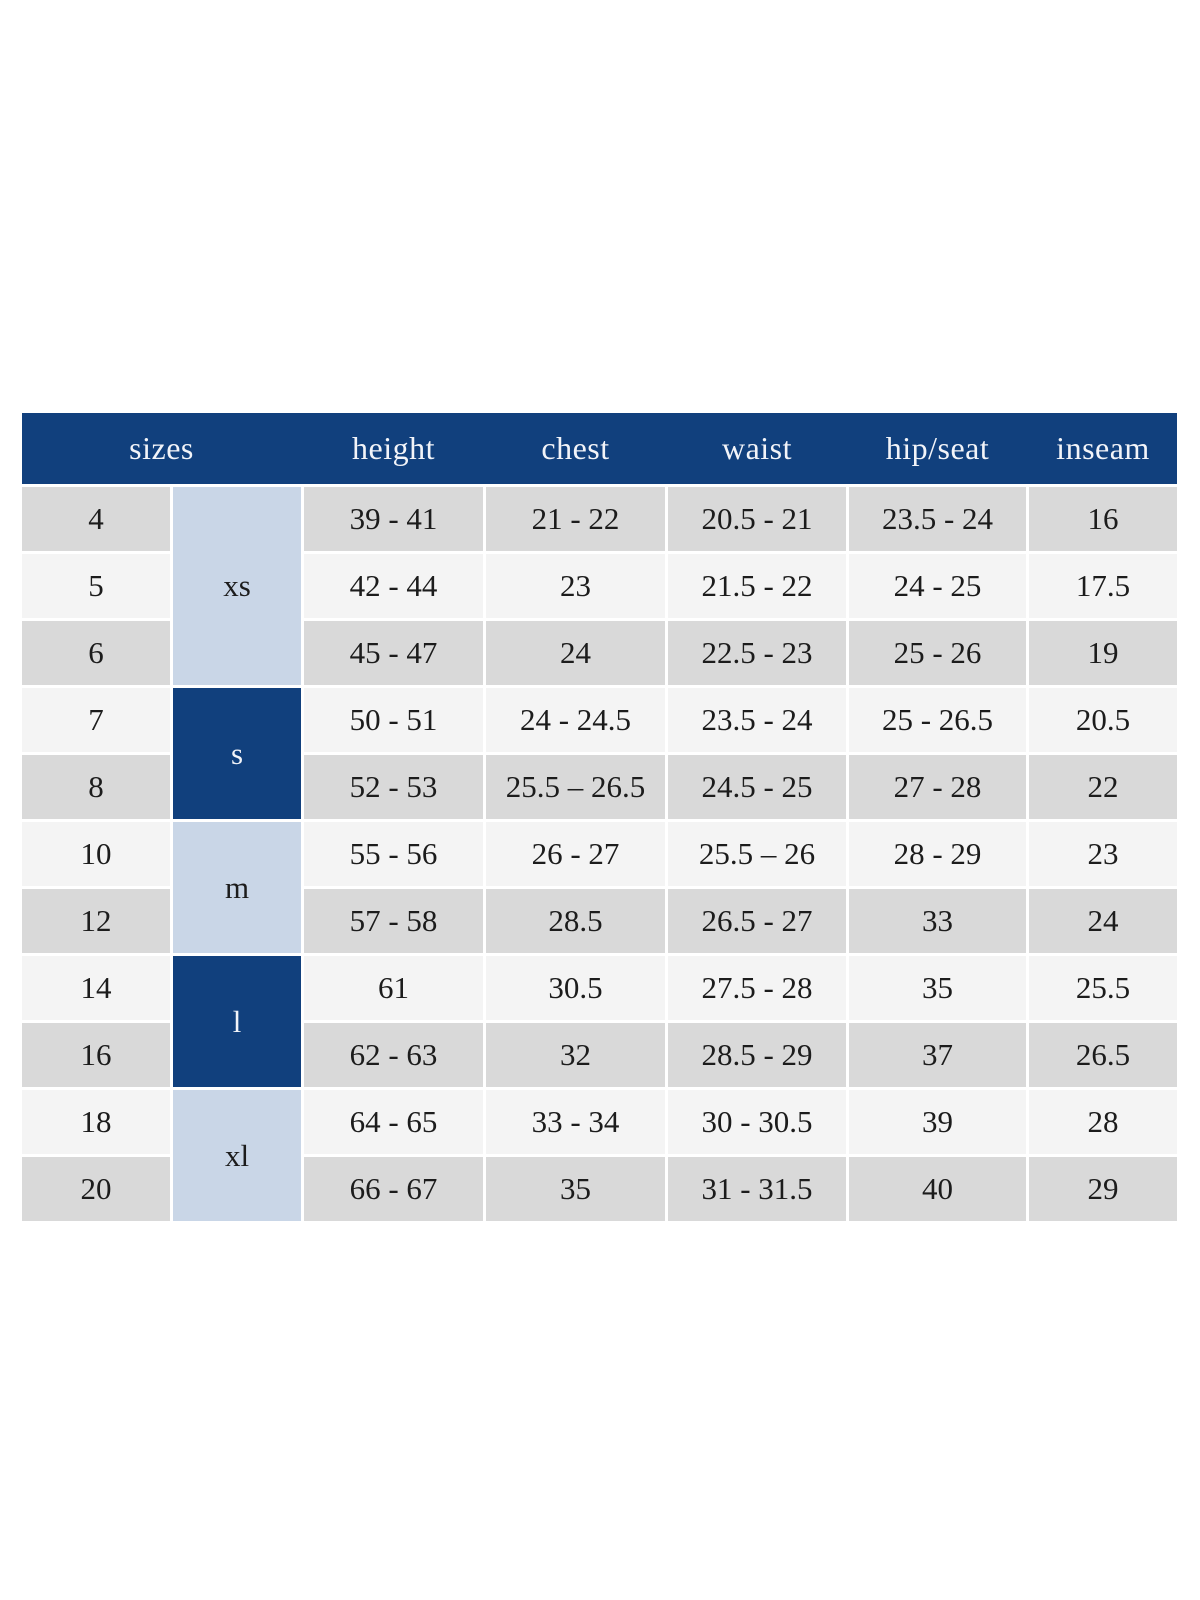 The width and height of the screenshot is (1200, 1600). Describe the element at coordinates (96, 1189) in the screenshot. I see `size-cell: 20` at that location.